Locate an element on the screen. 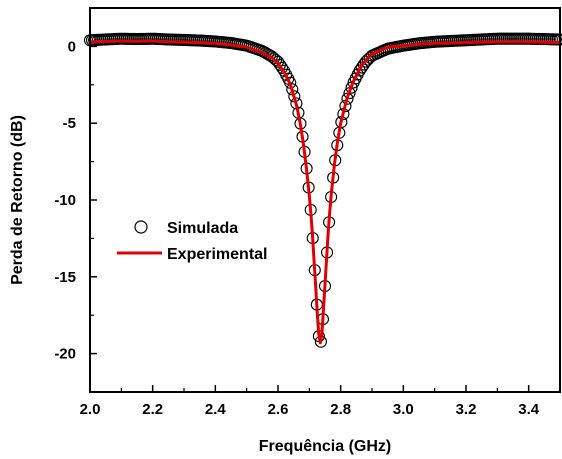 This screenshot has height=459, width=562. x-tick-label: 3.0 is located at coordinates (403, 409).